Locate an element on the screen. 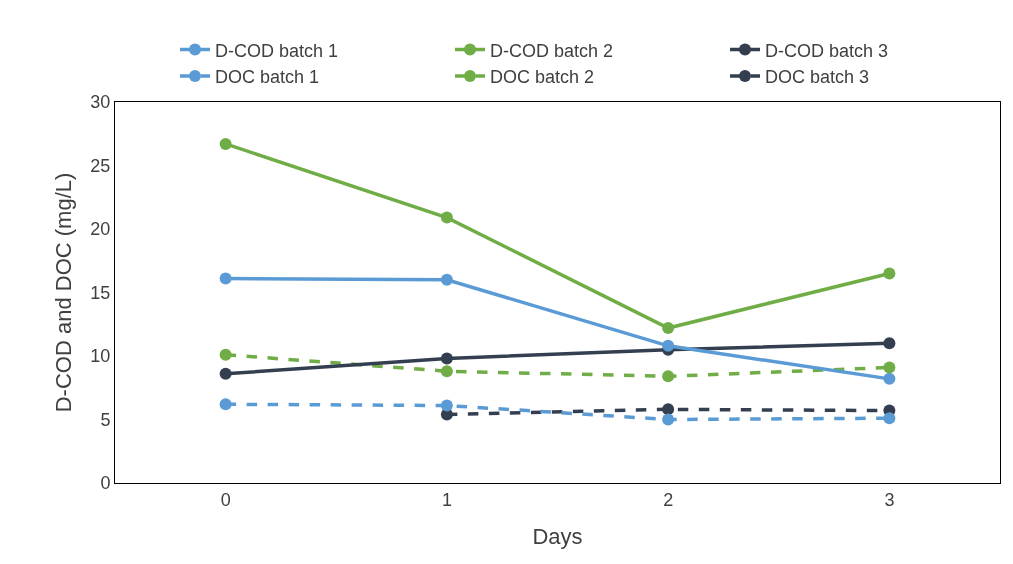  x-tick-label: 3 is located at coordinates (889, 499).